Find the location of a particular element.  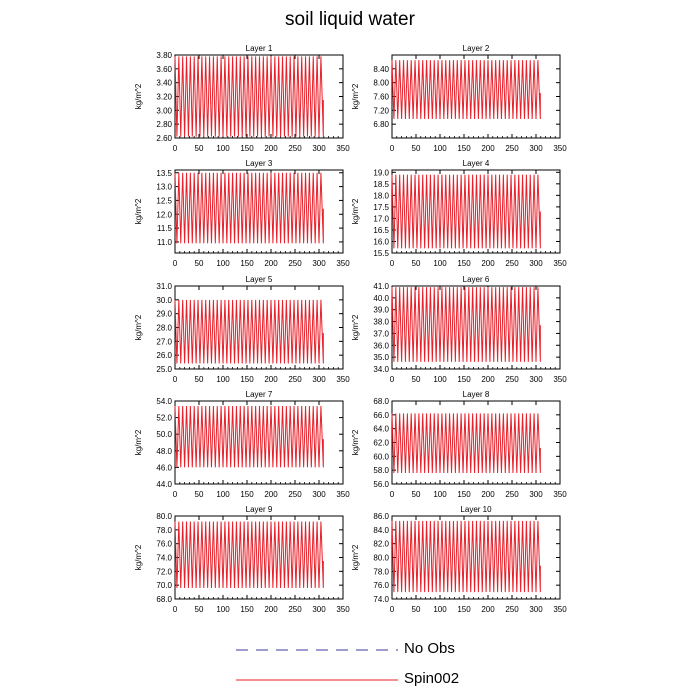

y-tick-label: 80.0 is located at coordinates (164, 516).